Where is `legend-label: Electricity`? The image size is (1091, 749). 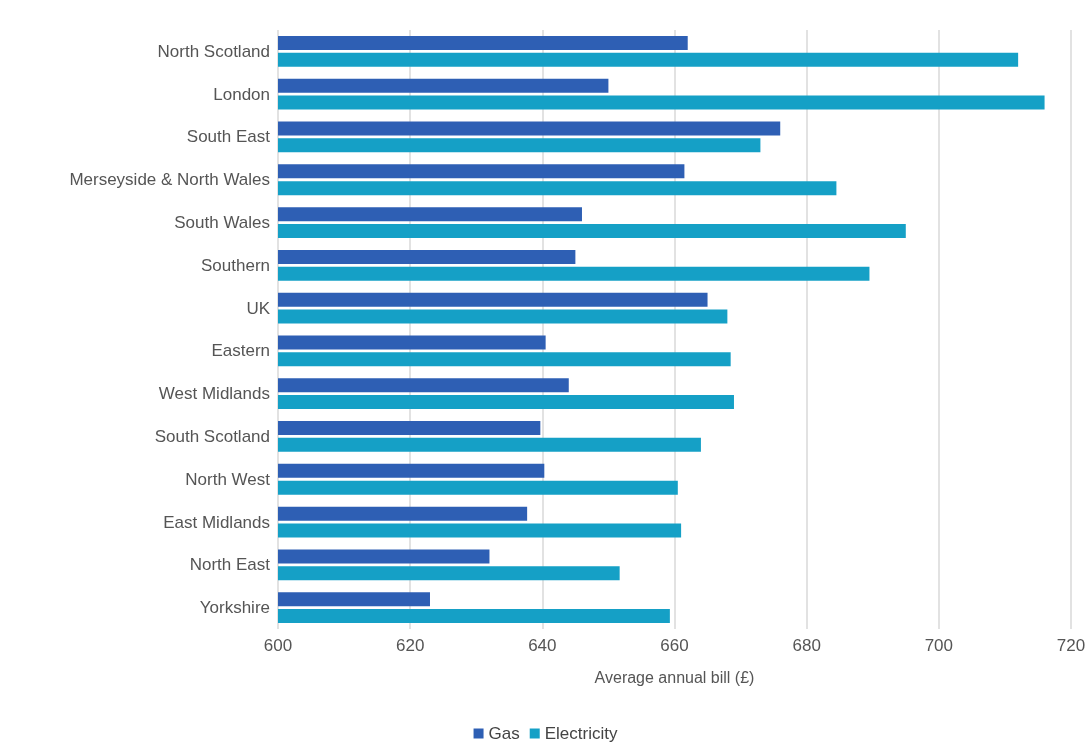 legend-label: Electricity is located at coordinates (581, 733).